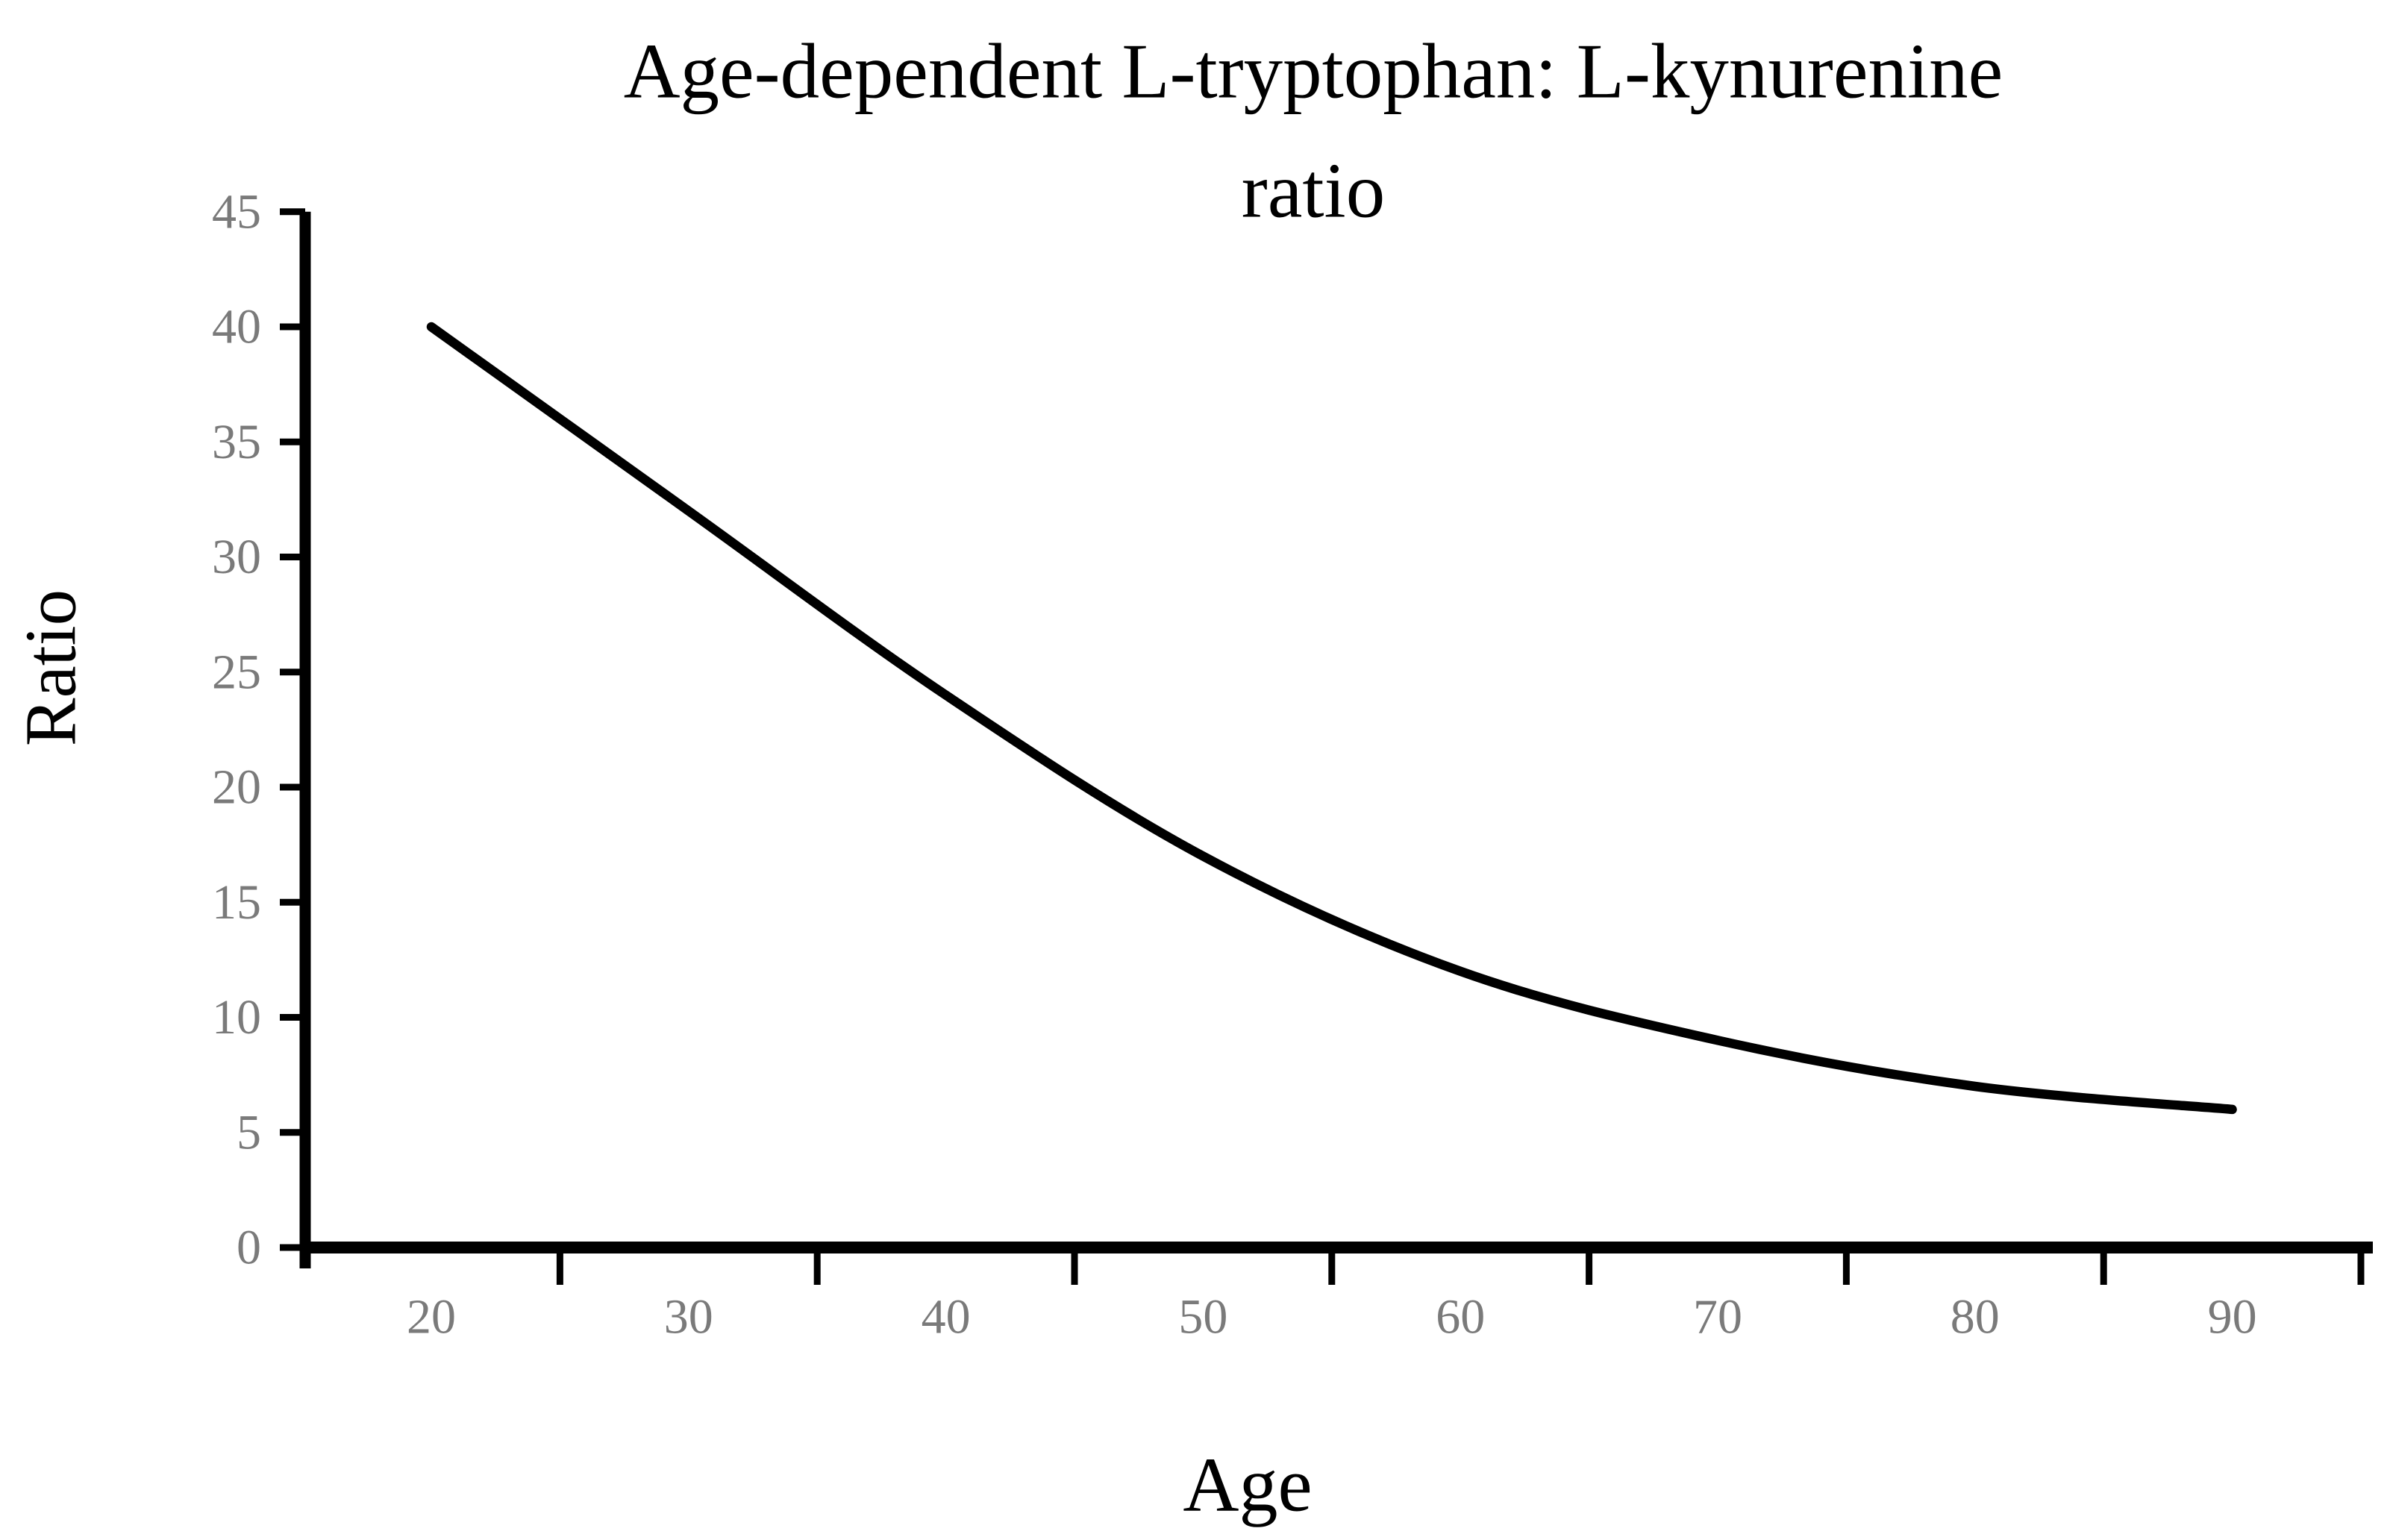 The image size is (2390, 1540). Describe the element at coordinates (249, 1132) in the screenshot. I see `y-tick-label: 5` at that location.